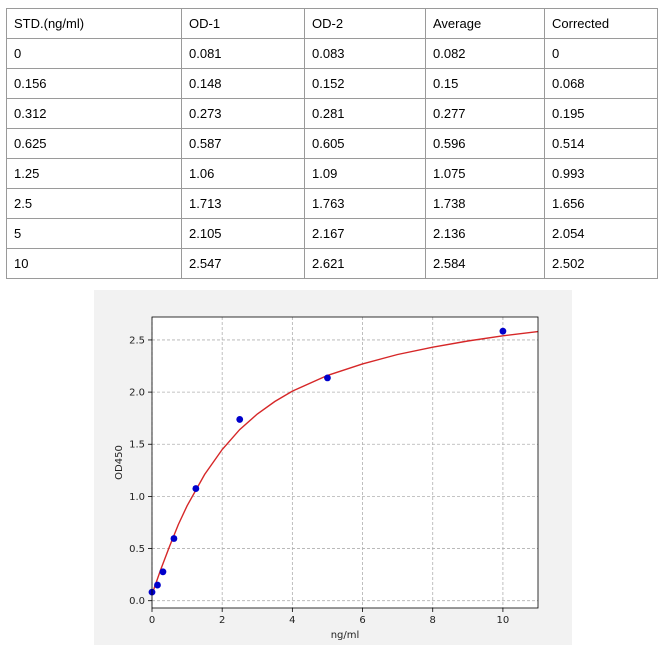 This screenshot has height=652, width=665. I want to click on y-axis-title: OD450, so click(119, 462).